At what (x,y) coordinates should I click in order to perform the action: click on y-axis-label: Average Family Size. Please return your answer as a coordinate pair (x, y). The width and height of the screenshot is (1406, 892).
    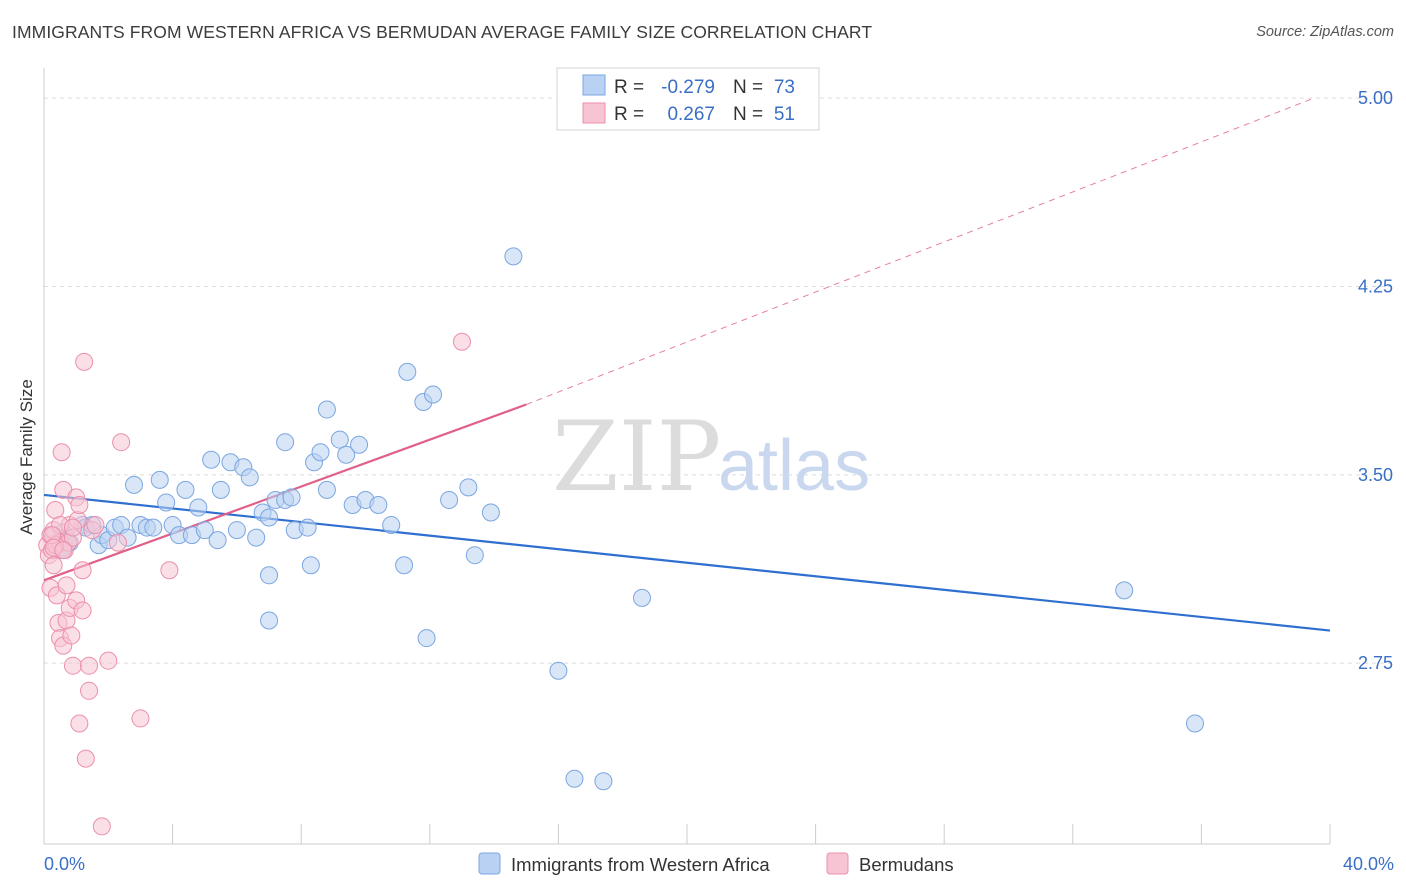
    Looking at the image, I should click on (26, 457).